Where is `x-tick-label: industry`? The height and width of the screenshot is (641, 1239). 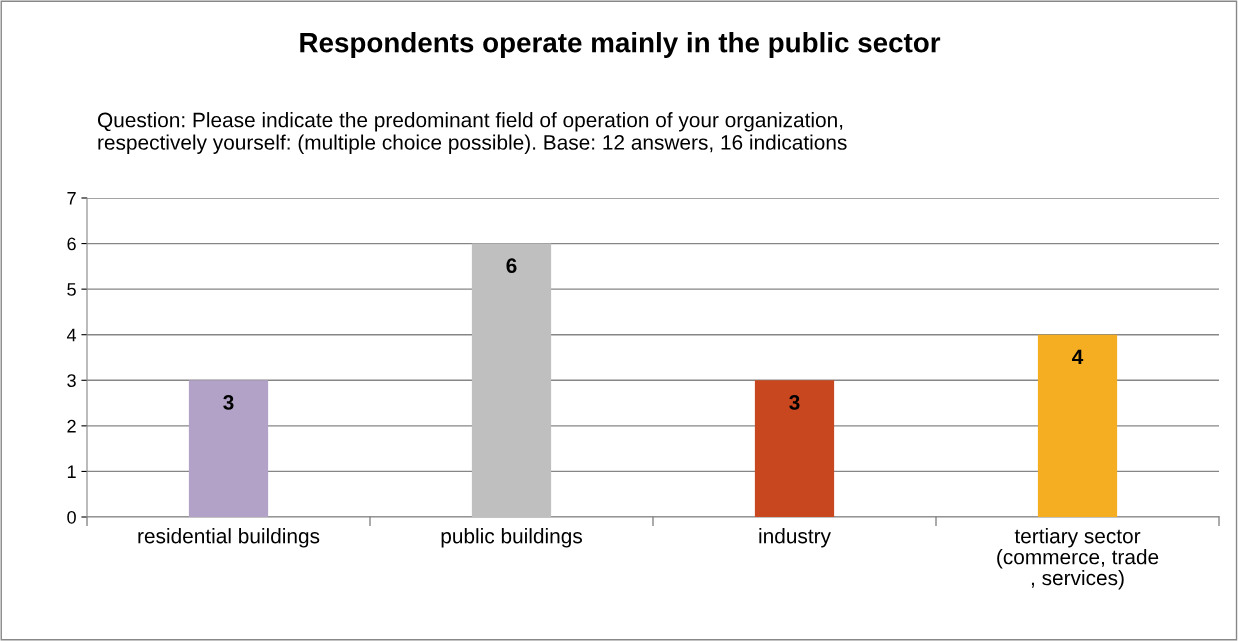 x-tick-label: industry is located at coordinates (795, 538).